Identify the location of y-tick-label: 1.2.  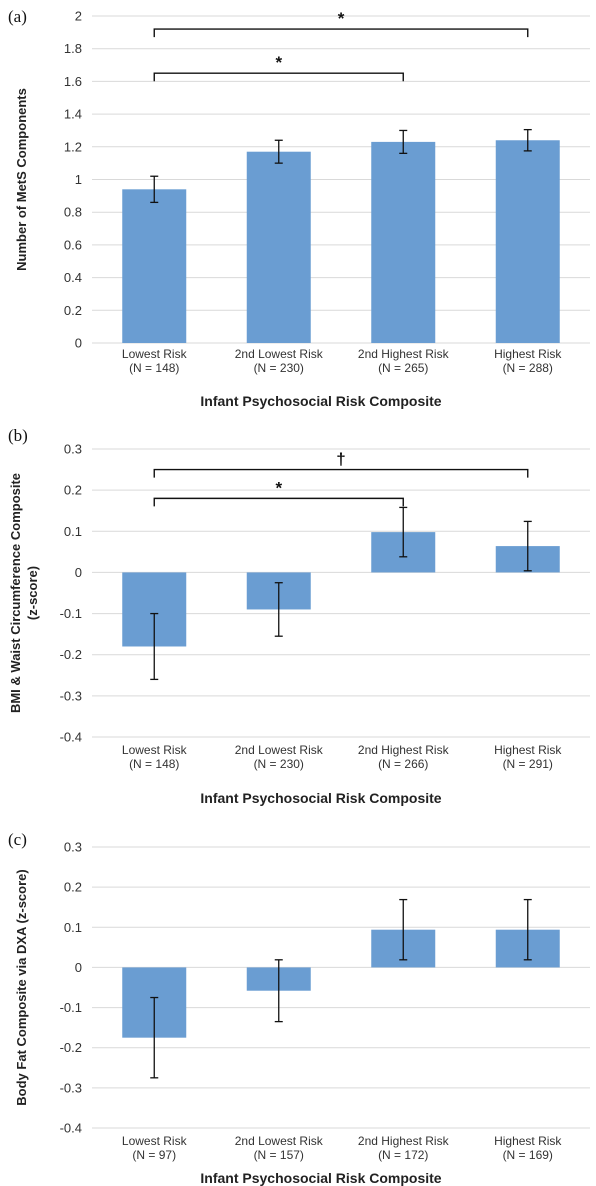
(73, 146).